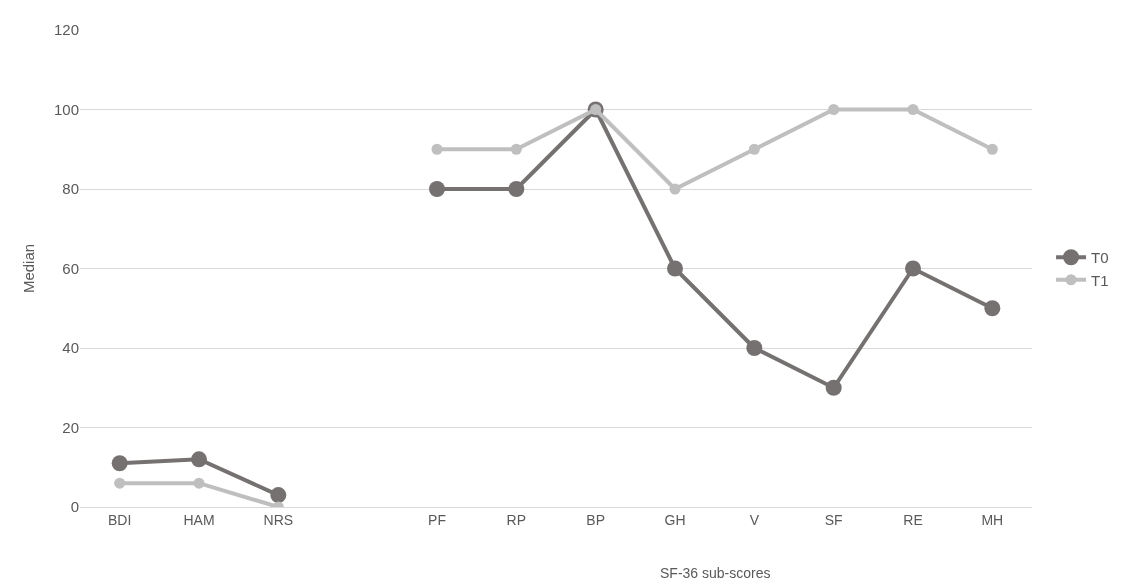 The width and height of the screenshot is (1142, 587). I want to click on y-tick-label: 80, so click(70, 189).